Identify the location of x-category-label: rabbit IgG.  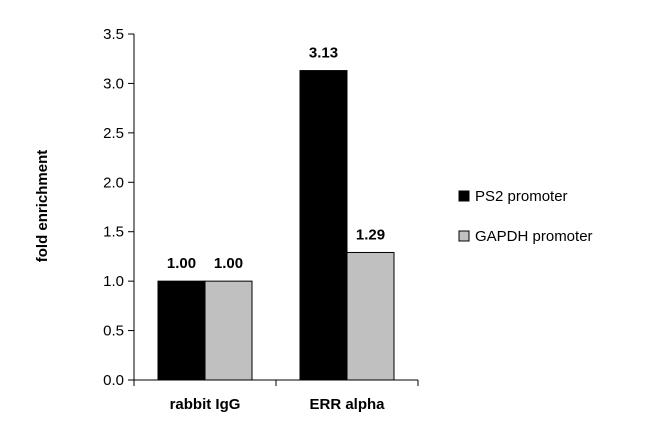
(205, 404).